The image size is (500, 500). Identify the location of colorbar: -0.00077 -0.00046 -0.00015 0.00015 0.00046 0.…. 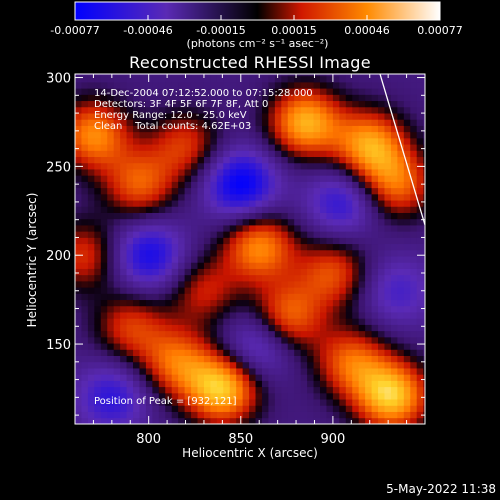
(256, 18).